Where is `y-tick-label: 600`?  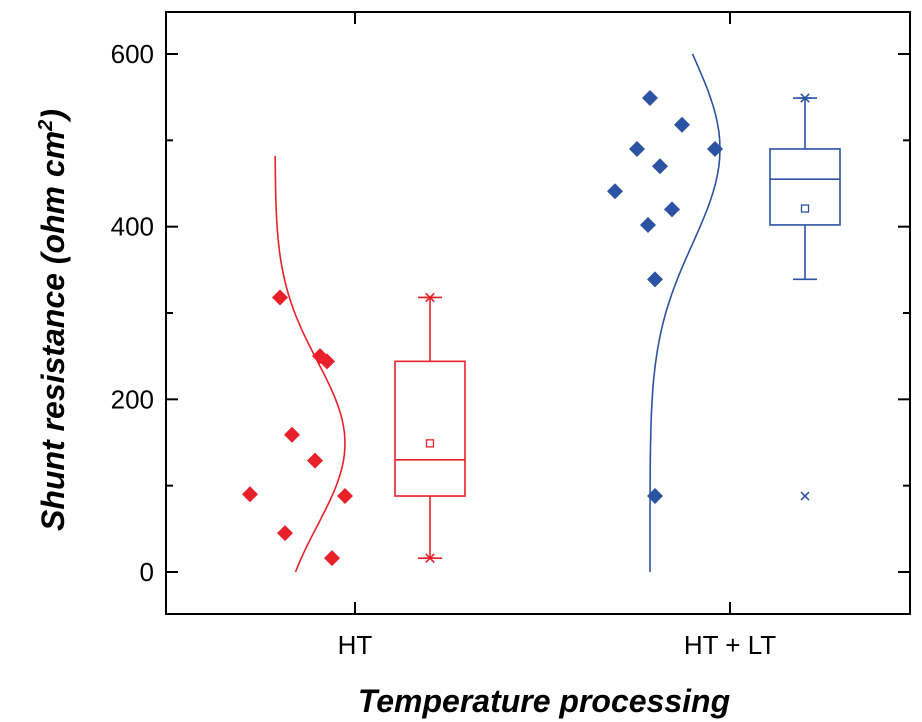 y-tick-label: 600 is located at coordinates (132, 54).